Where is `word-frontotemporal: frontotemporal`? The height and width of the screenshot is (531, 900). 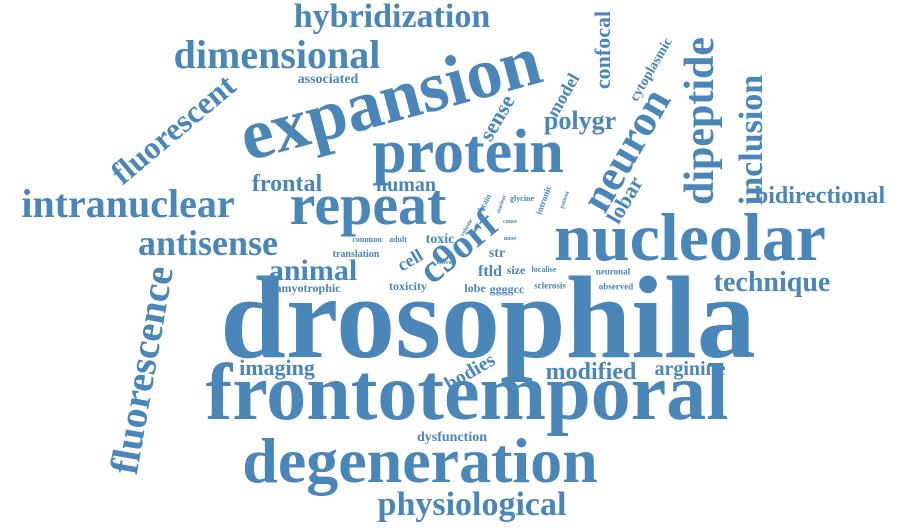 word-frontotemporal: frontotemporal is located at coordinates (467, 393).